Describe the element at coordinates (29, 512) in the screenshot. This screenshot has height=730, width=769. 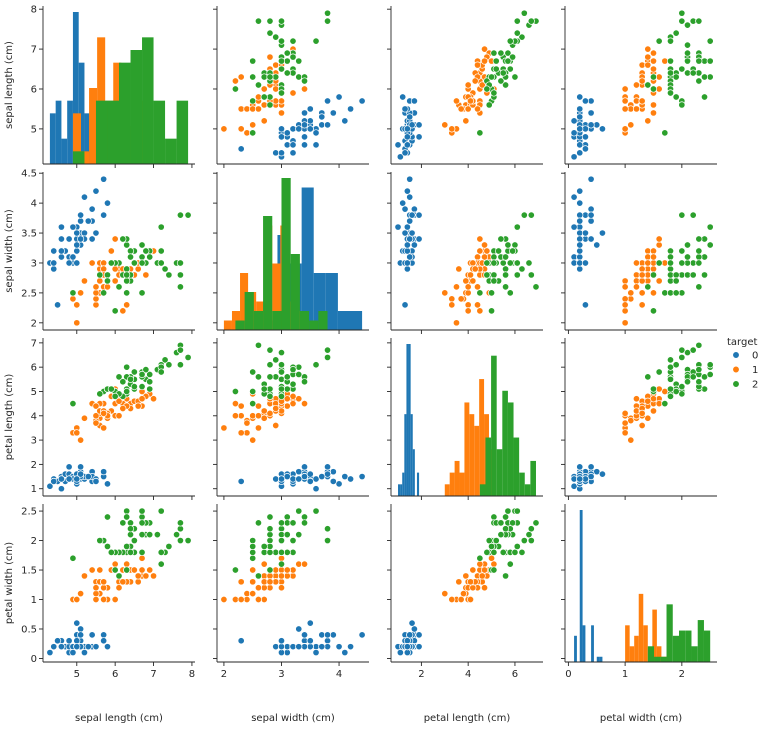
I see `y-tick-label: 2.5` at that location.